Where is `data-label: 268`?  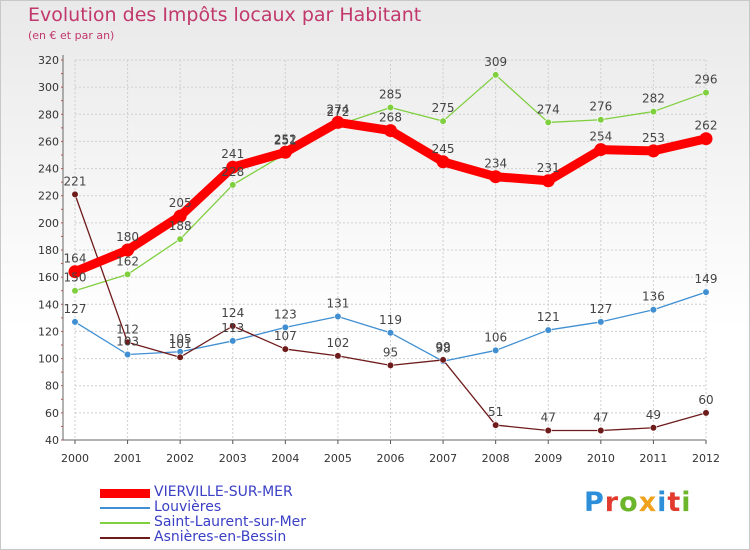 data-label: 268 is located at coordinates (390, 118).